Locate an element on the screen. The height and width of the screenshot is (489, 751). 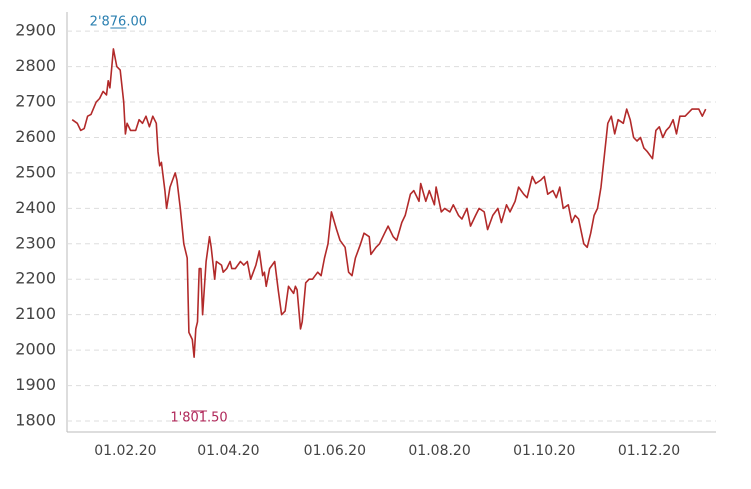
y-tick-label: 2700 is located at coordinates (35, 101).